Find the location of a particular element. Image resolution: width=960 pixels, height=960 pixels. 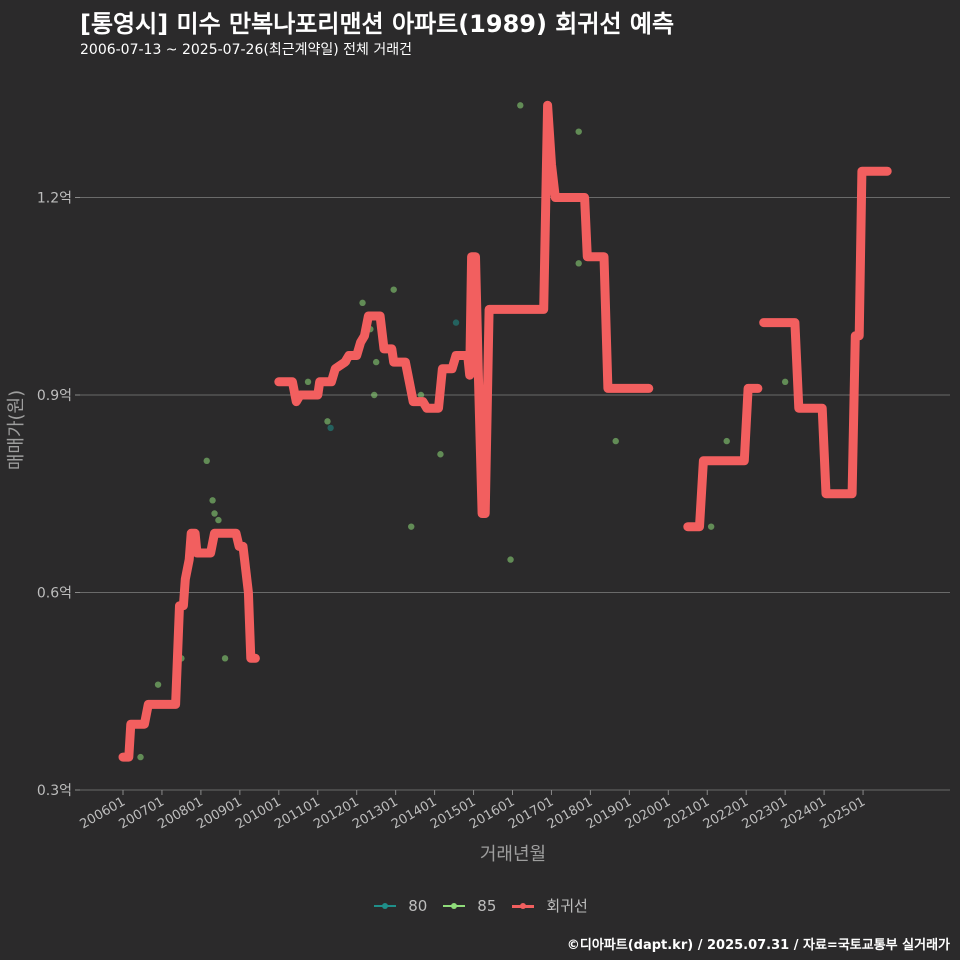

legend-label-85: 85 is located at coordinates (487, 905).